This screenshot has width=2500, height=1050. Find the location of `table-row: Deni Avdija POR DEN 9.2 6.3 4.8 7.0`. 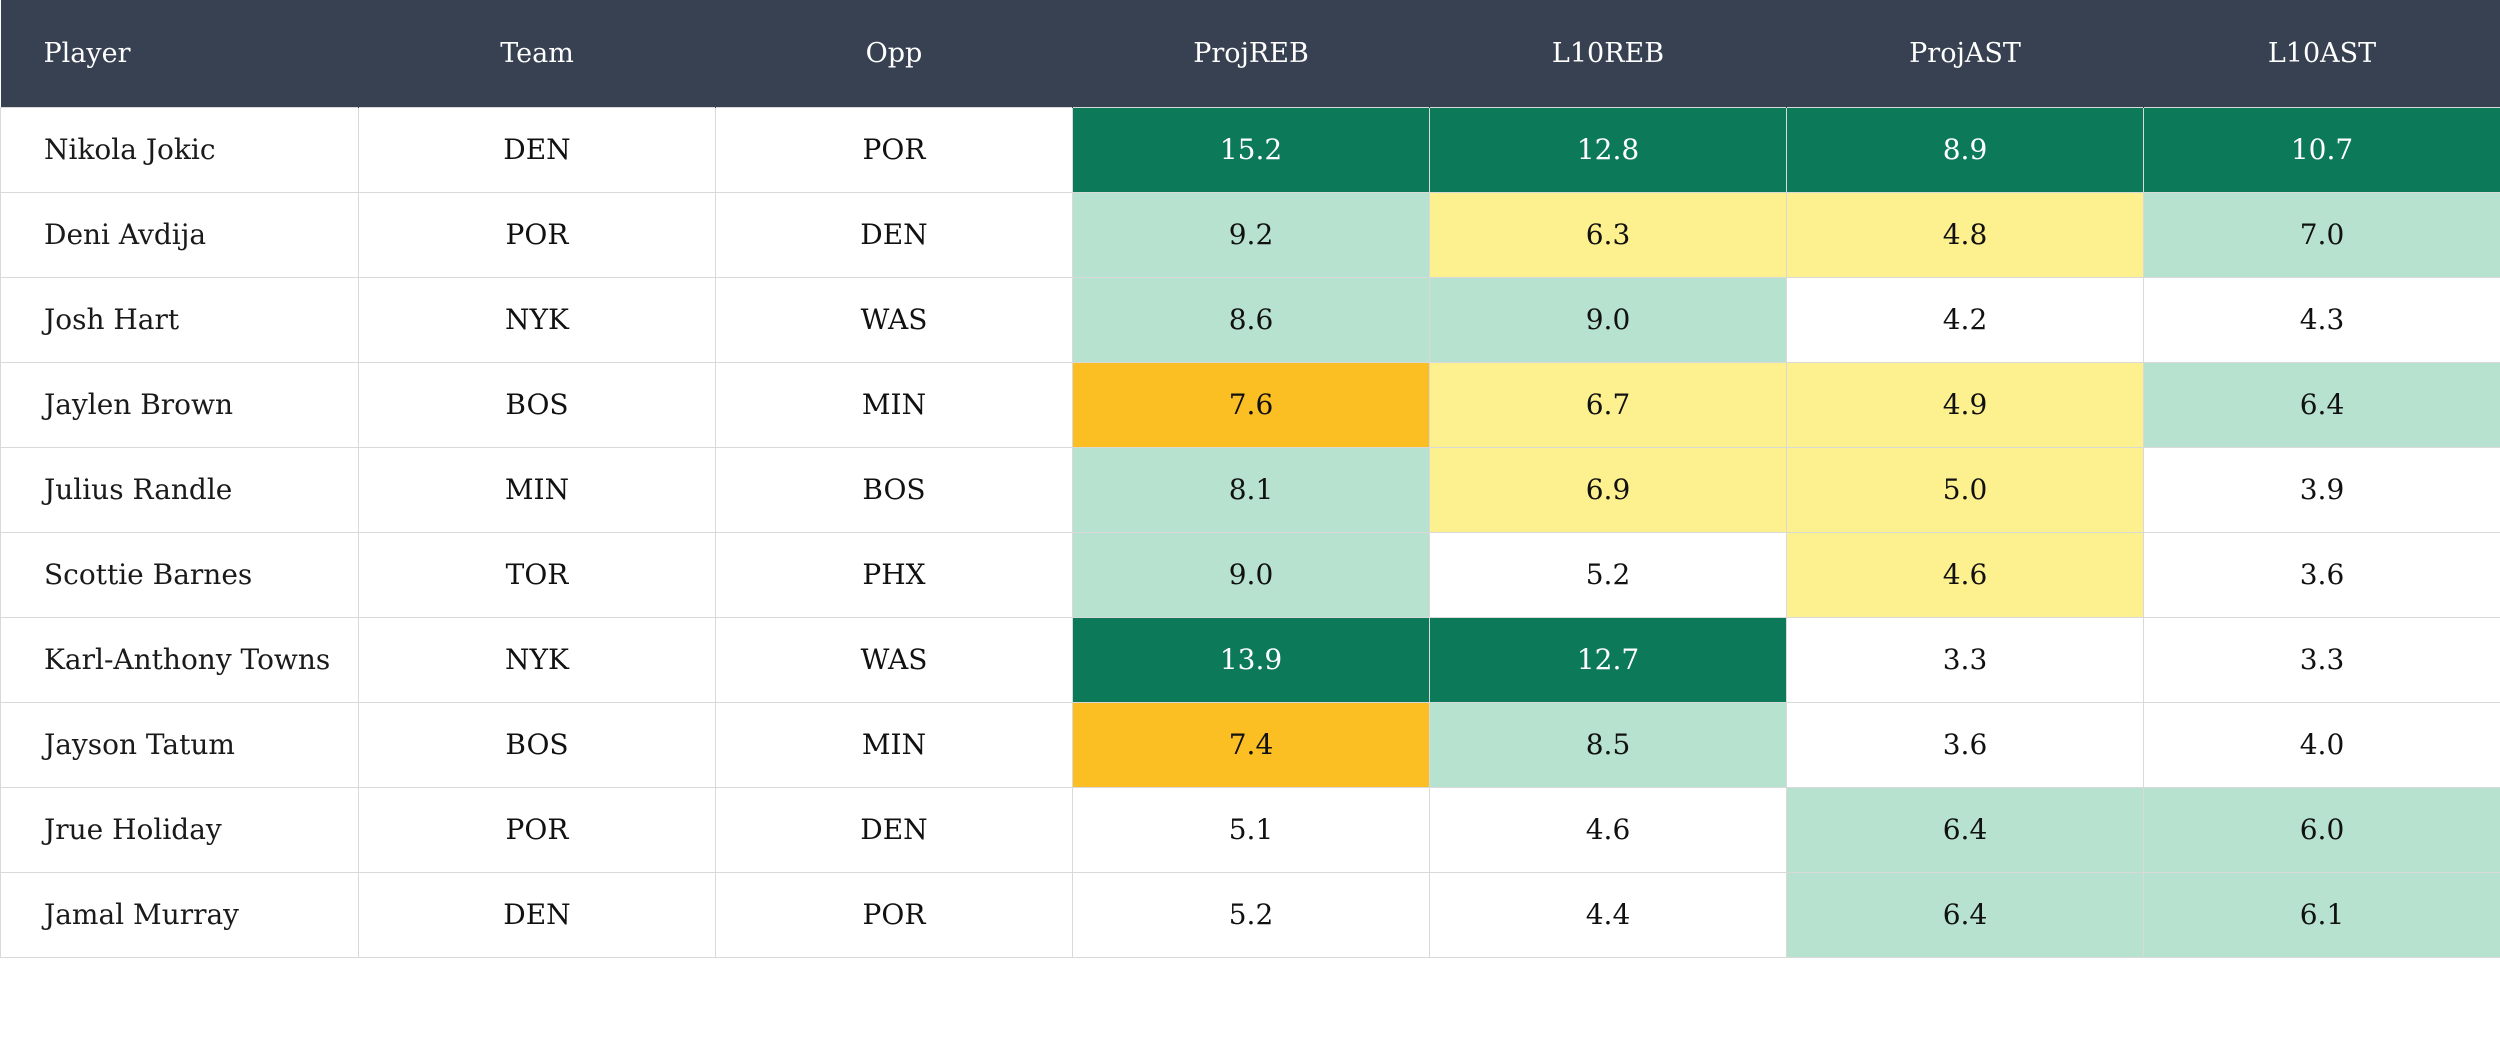

table-row: Deni Avdija POR DEN 9.2 6.3 4.8 7.0 is located at coordinates (1250, 234).